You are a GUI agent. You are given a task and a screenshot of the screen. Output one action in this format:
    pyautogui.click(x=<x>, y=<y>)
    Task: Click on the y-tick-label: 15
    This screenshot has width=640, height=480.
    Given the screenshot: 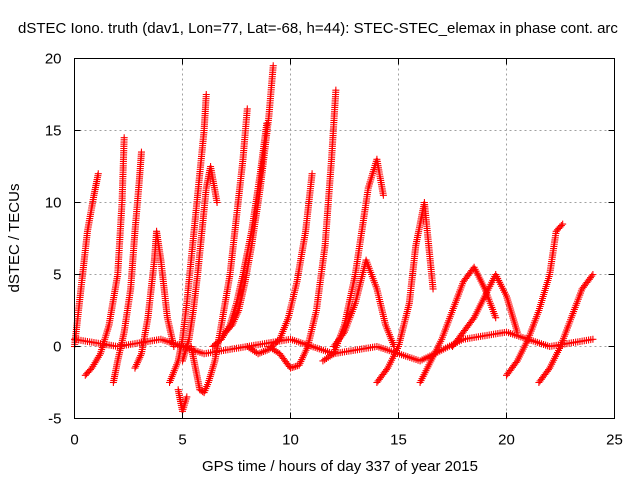 What is the action you would take?
    pyautogui.click(x=53, y=131)
    